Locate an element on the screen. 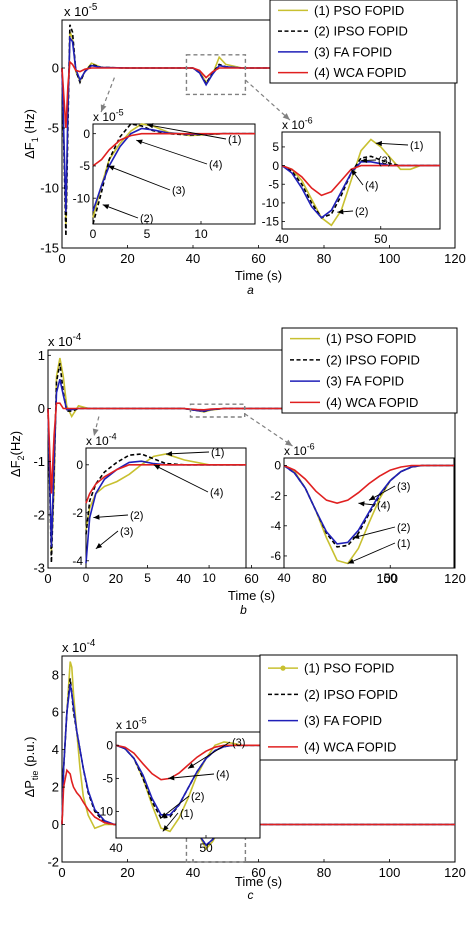 The image size is (474, 933). panel-b-inset-1-ytick-label: 0 is located at coordinates (277, 466).